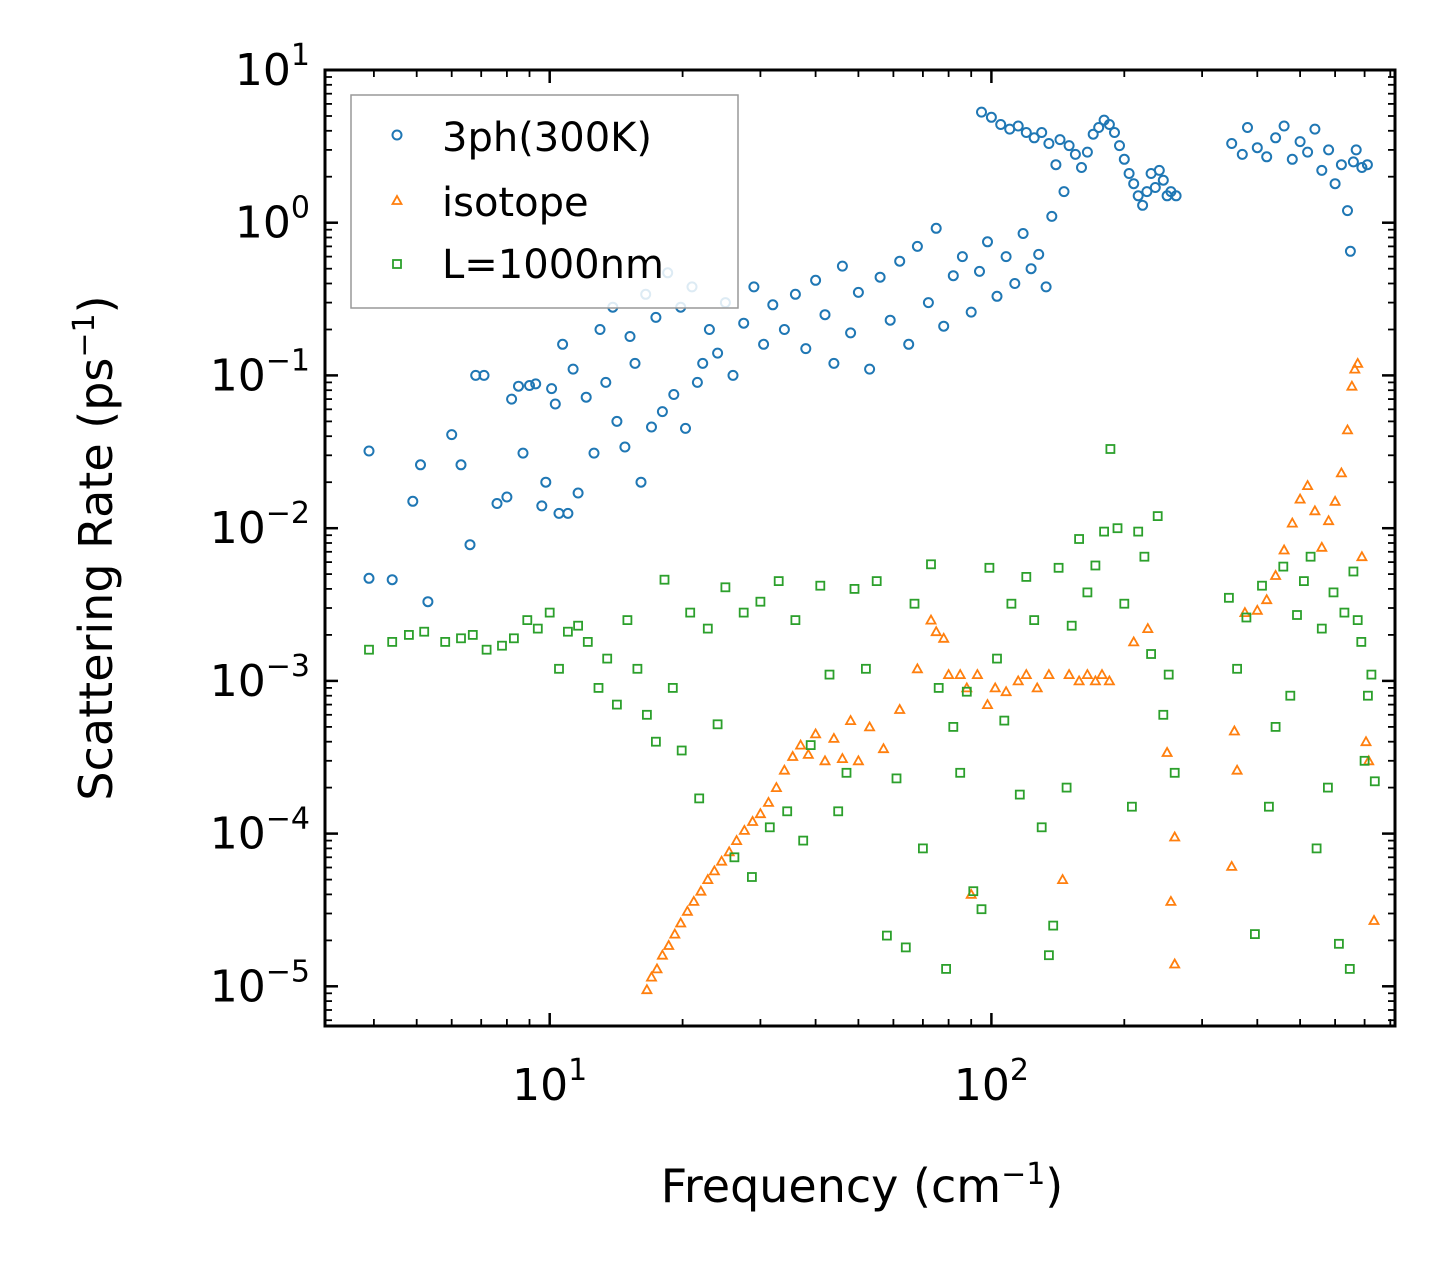 The height and width of the screenshot is (1276, 1455). I want to click on legend-marker-isotope, so click(397, 199).